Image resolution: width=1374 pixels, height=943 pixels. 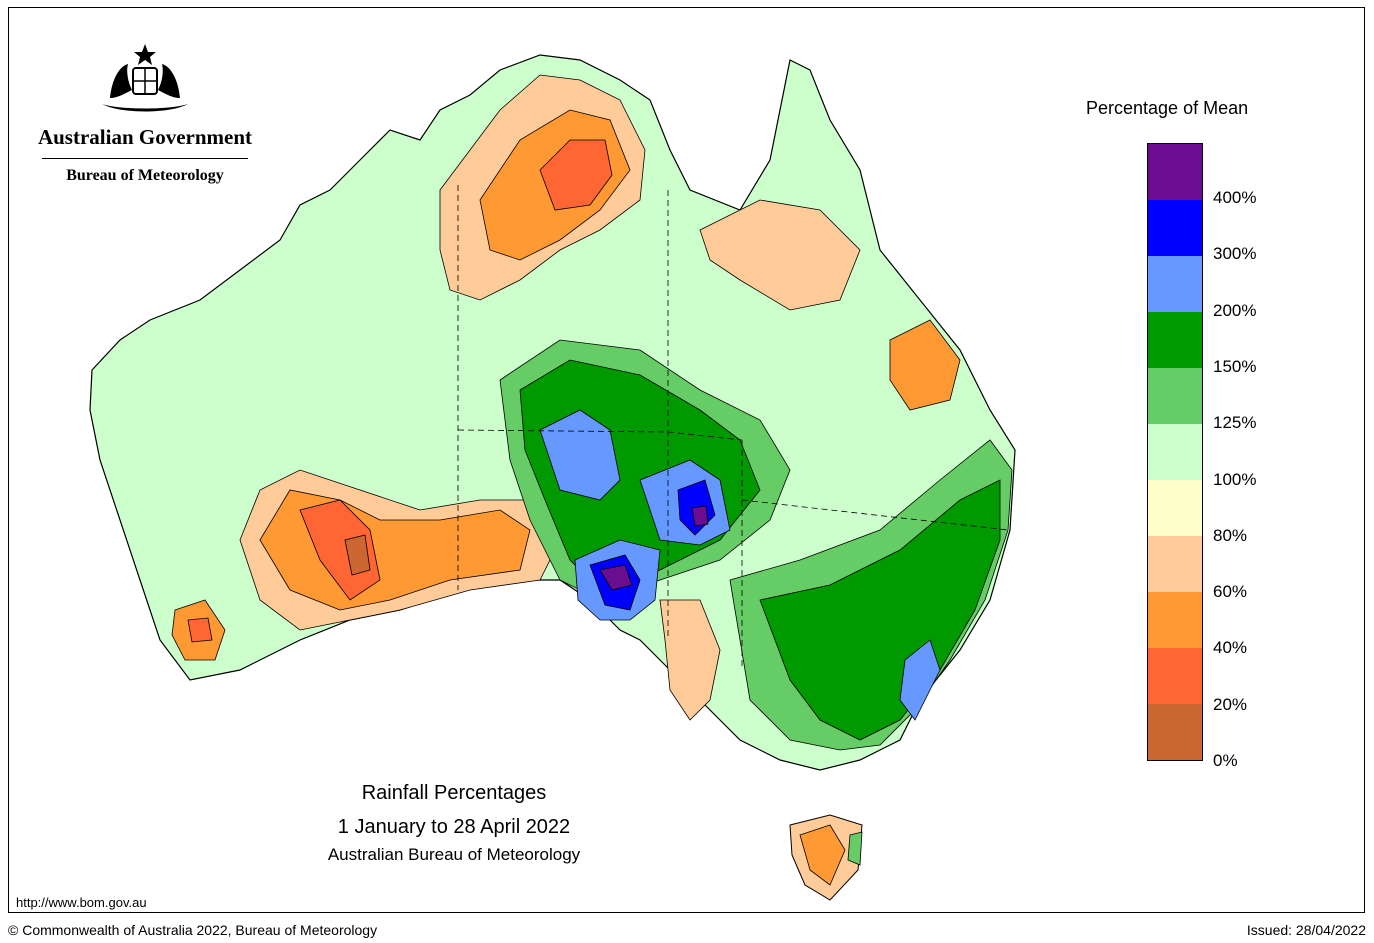 What do you see at coordinates (880, 610) in the screenshot?
I see `region-east-darkgreen` at bounding box center [880, 610].